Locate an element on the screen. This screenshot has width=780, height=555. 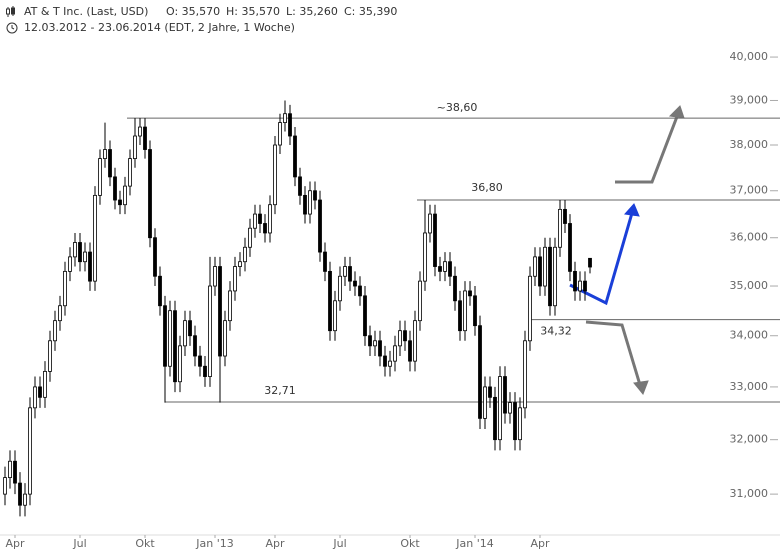
x-tick-label: Jan '14 is located at coordinates (474, 543).